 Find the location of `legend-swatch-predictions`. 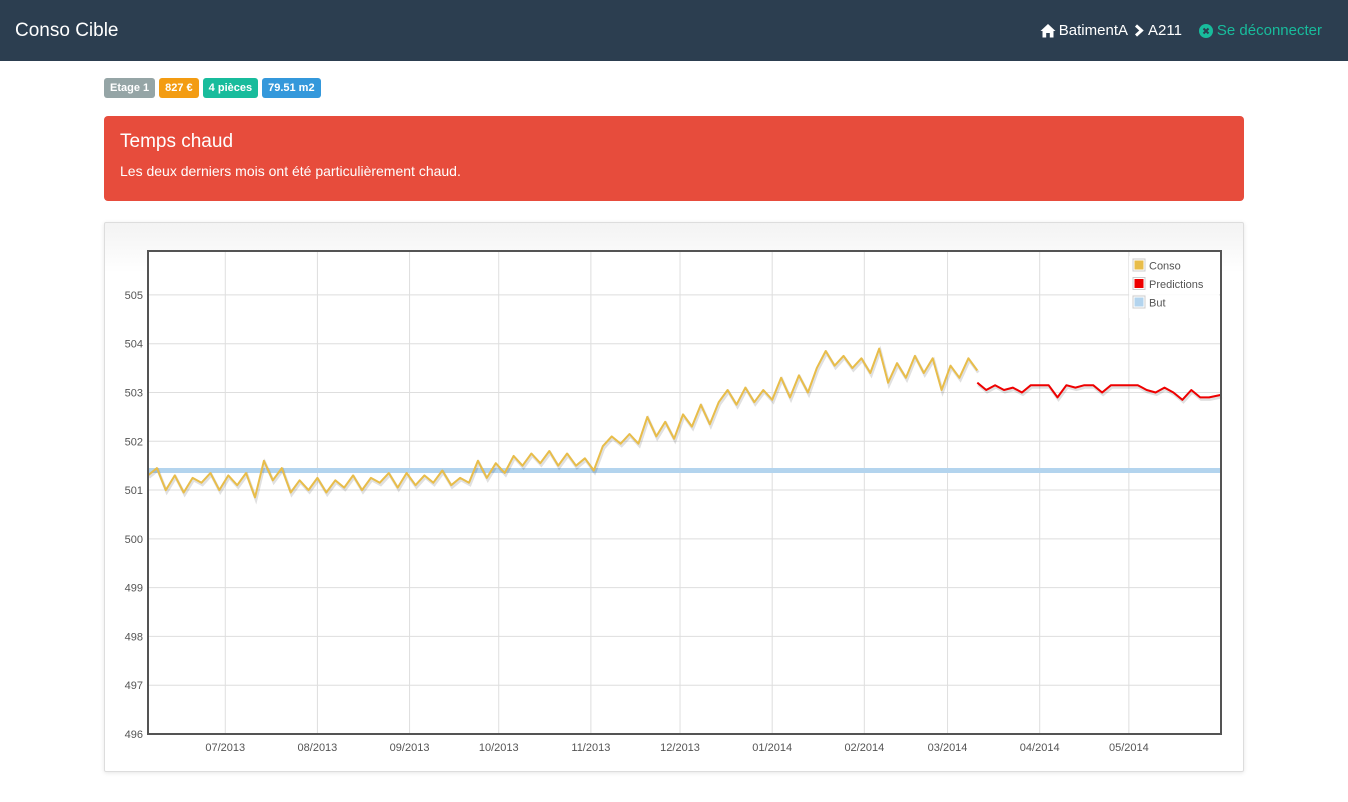

legend-swatch-predictions is located at coordinates (1139, 283).